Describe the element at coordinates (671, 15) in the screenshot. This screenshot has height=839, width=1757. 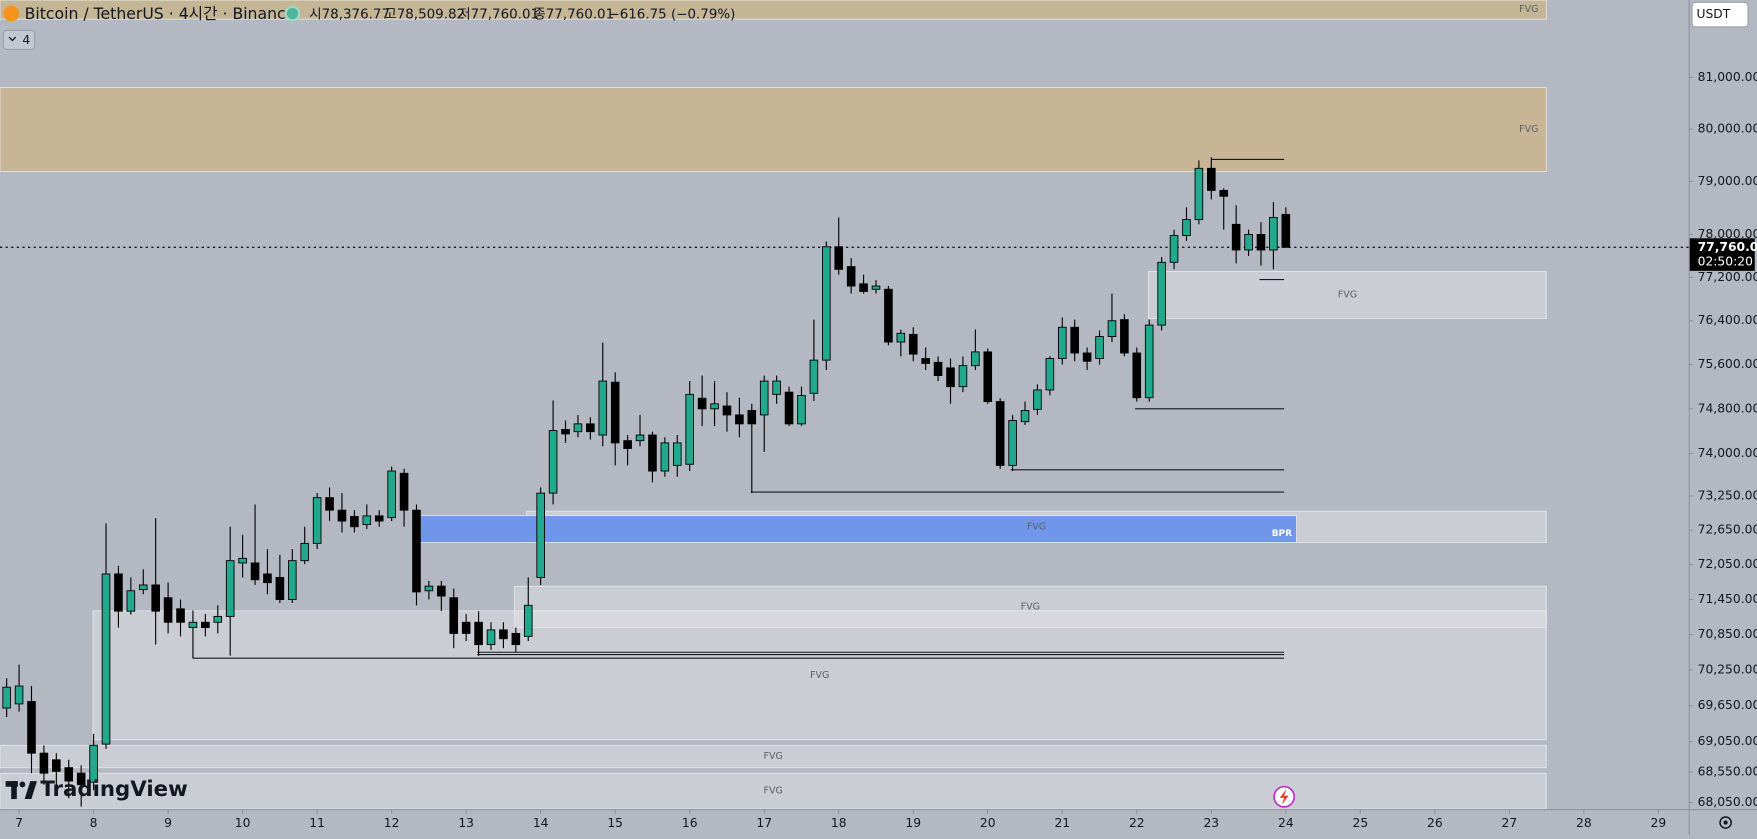
I see `ohlc-change: −616.75 (−0.79%)` at that location.